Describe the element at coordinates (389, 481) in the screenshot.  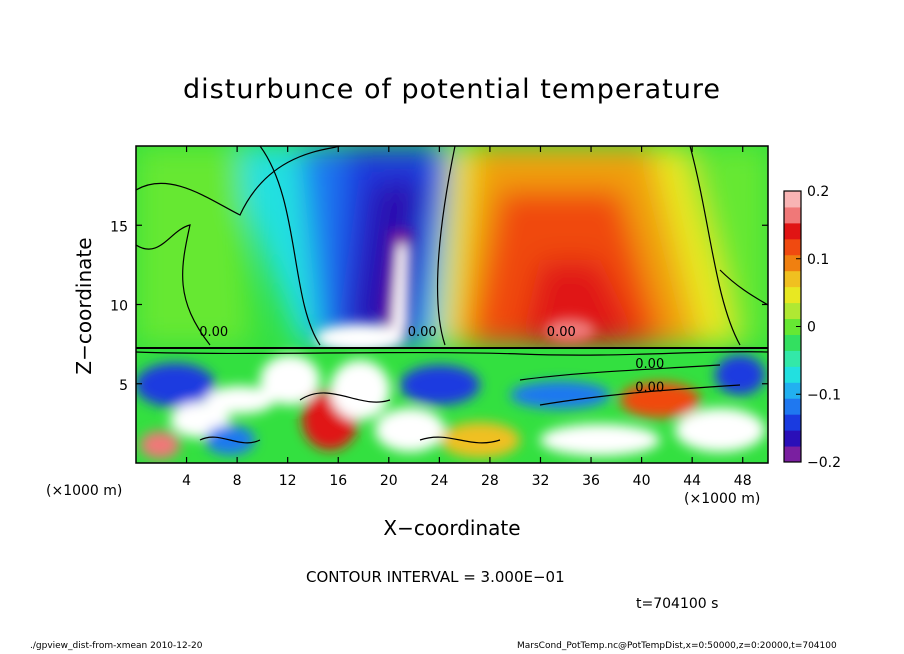
I see `x-tick-label: 20` at that location.